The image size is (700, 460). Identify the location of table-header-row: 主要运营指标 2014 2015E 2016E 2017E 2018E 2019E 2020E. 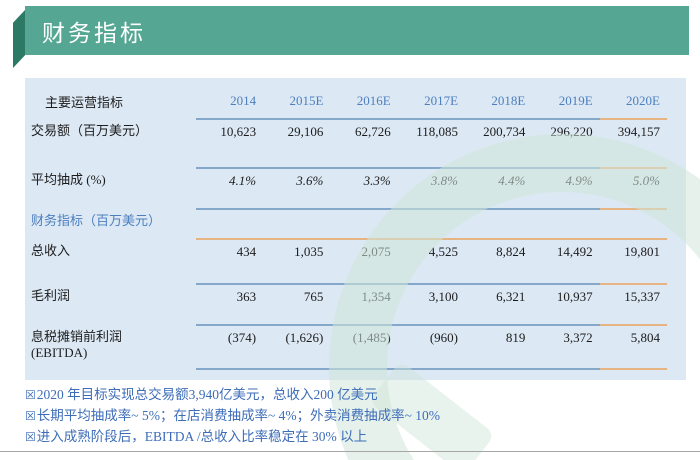
(349, 101).